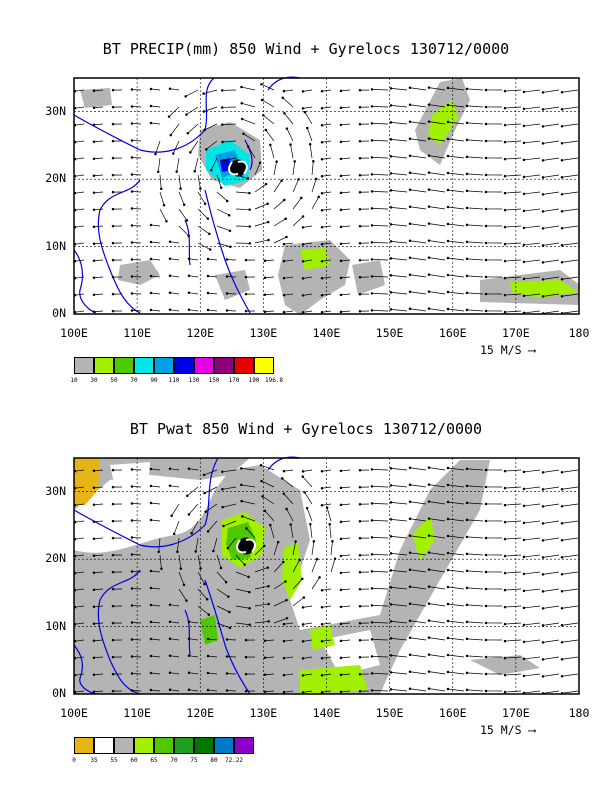 This screenshot has height=792, width=612. I want to click on precip-colorbar: 10 30 50 70 90 110 130 150 170 190 196.8, so click(176, 372).